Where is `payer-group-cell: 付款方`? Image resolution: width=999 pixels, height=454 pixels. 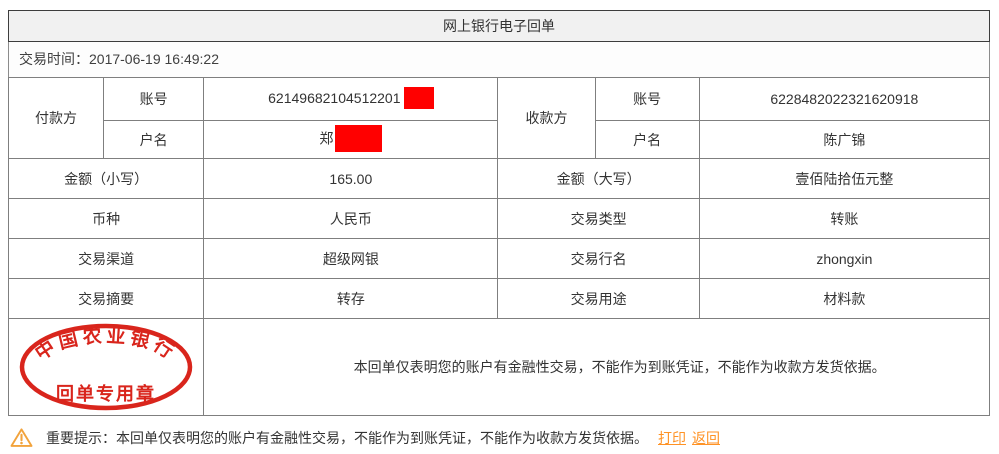
payer-group-cell: 付款方 is located at coordinates (56, 118).